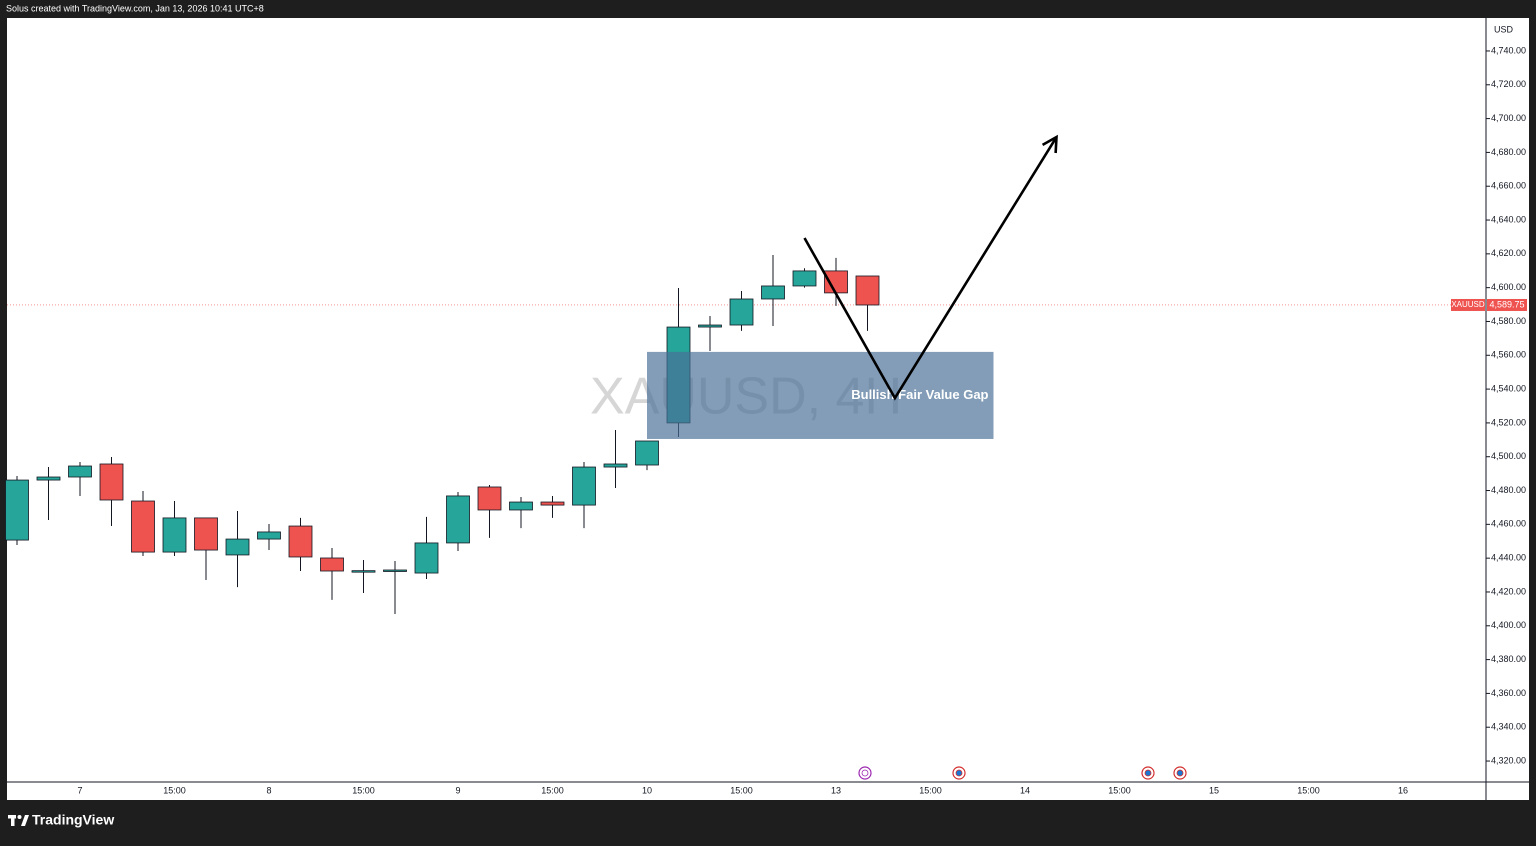 This screenshot has height=846, width=1536. I want to click on fvg-zone, so click(820, 395).